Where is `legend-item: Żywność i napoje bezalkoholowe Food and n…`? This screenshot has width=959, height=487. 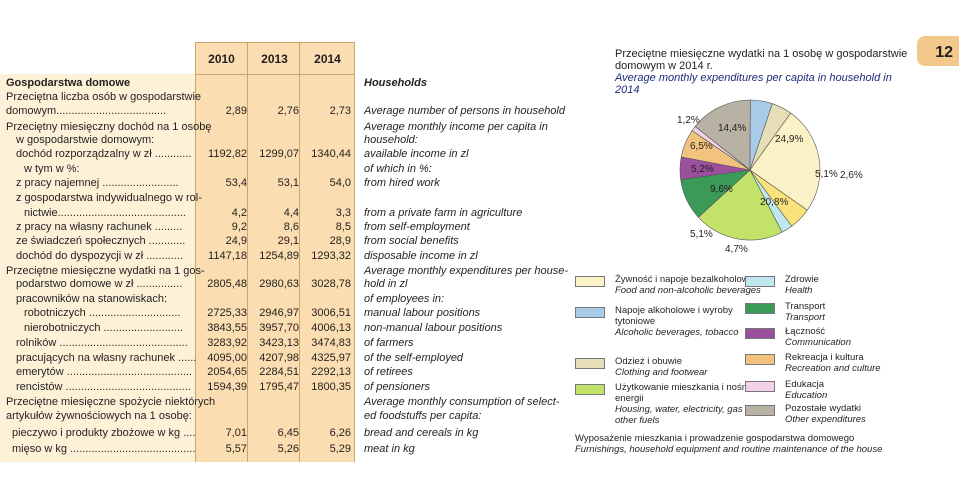 legend-item: Żywność i napoje bezalkoholowe Food and n… is located at coordinates (690, 285).